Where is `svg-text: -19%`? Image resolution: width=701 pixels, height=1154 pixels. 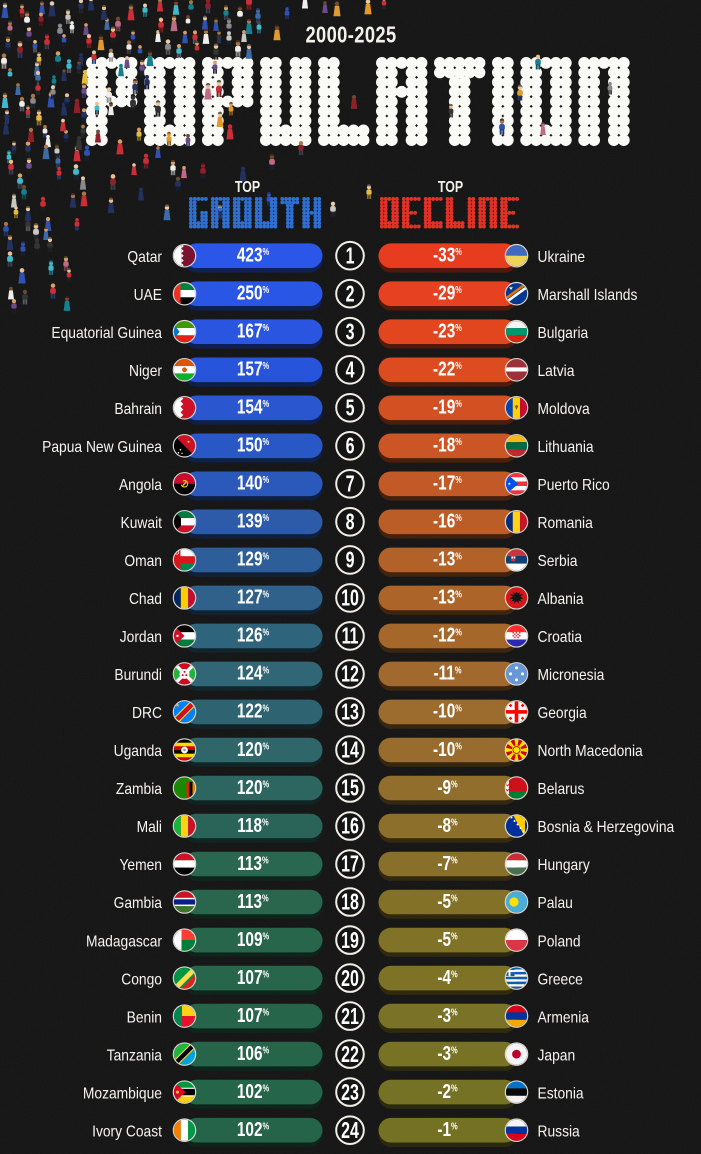 svg-text: -19% is located at coordinates (447, 406).